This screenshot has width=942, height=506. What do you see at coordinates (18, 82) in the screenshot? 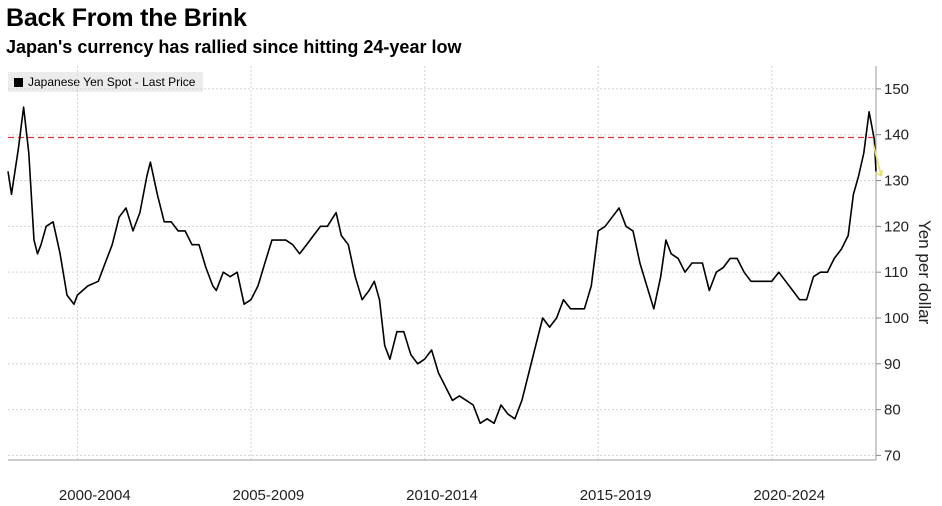
I see `legend-swatch` at bounding box center [18, 82].